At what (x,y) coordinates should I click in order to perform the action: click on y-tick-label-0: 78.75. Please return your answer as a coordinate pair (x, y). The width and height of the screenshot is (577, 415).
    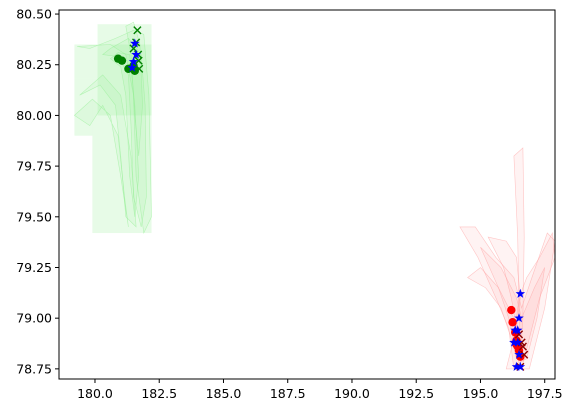
    Looking at the image, I should click on (34, 368).